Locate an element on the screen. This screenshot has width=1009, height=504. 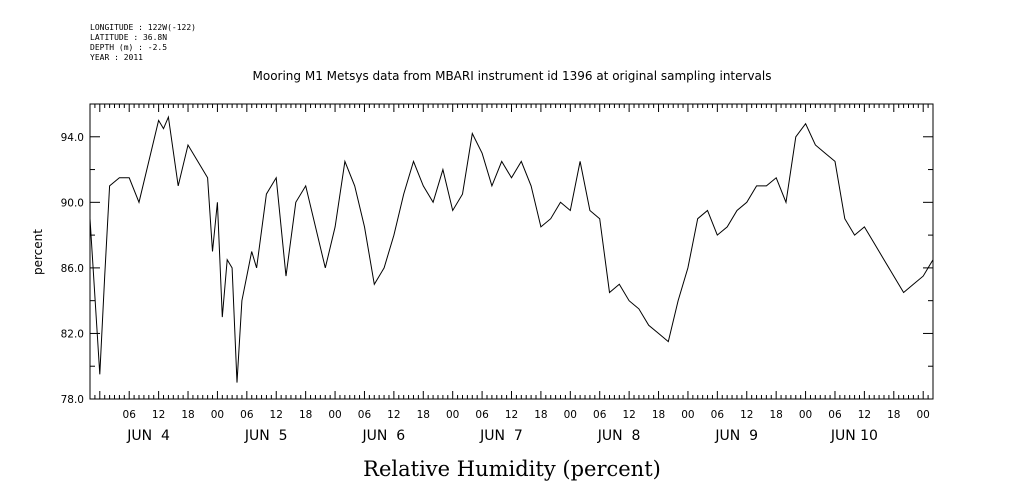
x-day-label: JUN 7 is located at coordinates (501, 436).